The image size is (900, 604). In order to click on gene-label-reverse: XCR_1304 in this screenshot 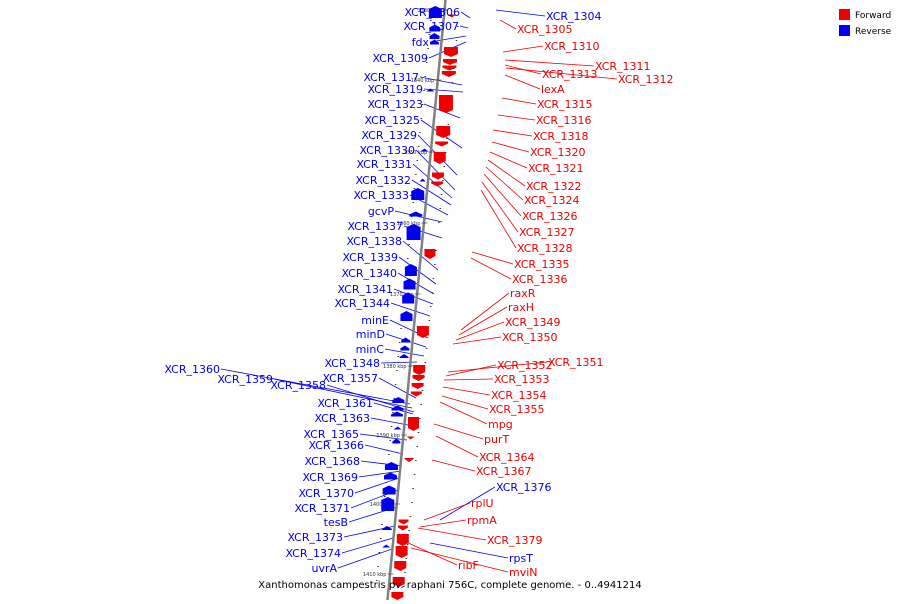, I will do `click(574, 16)`.